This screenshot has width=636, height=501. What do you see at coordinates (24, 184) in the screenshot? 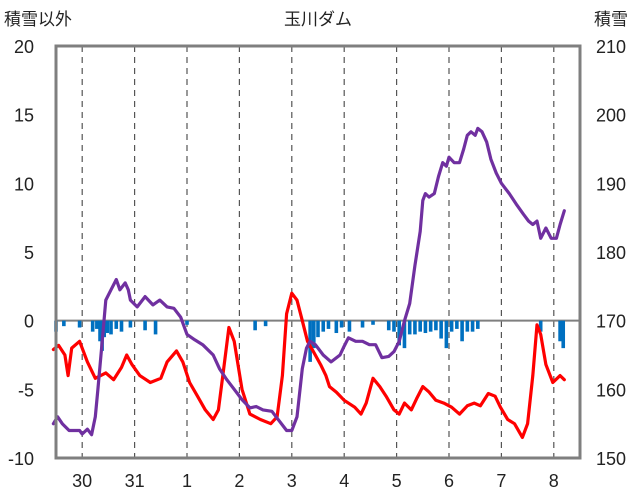
I see `left-tick-label: 10` at bounding box center [24, 184].